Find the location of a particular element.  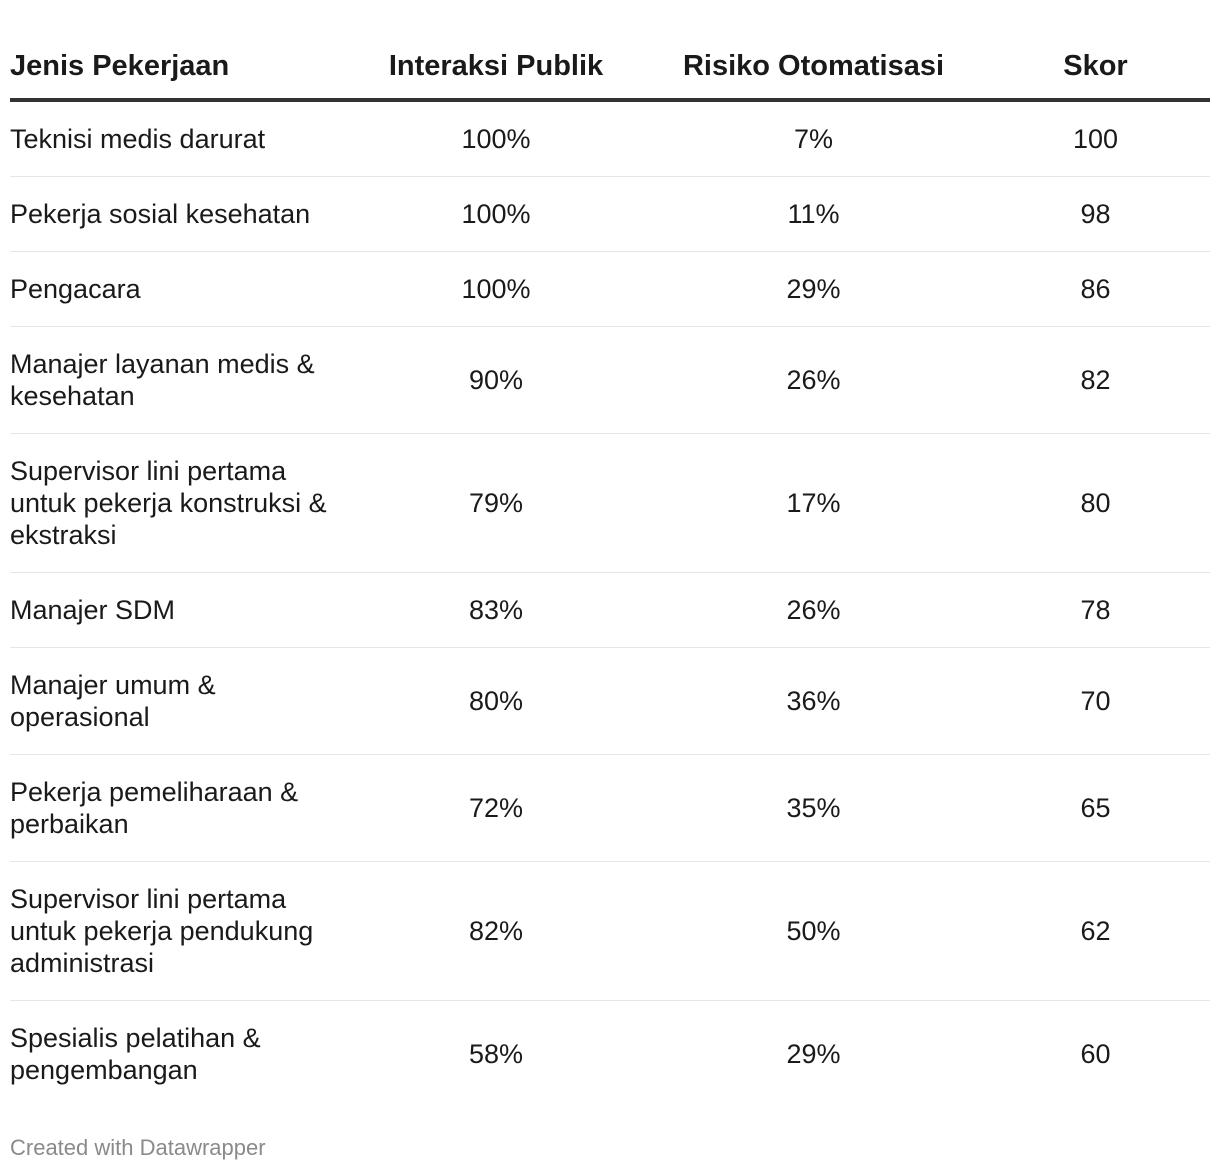

cell-interaction: 79% is located at coordinates (496, 503).